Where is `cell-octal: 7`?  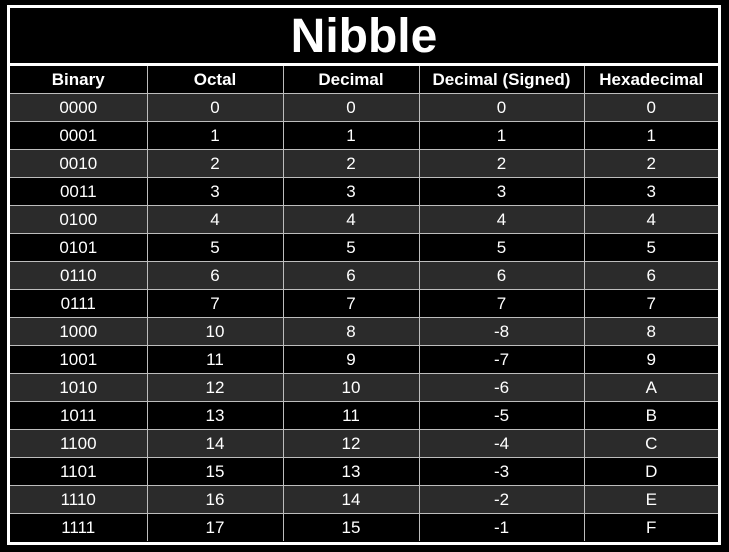
cell-octal: 7 is located at coordinates (214, 303).